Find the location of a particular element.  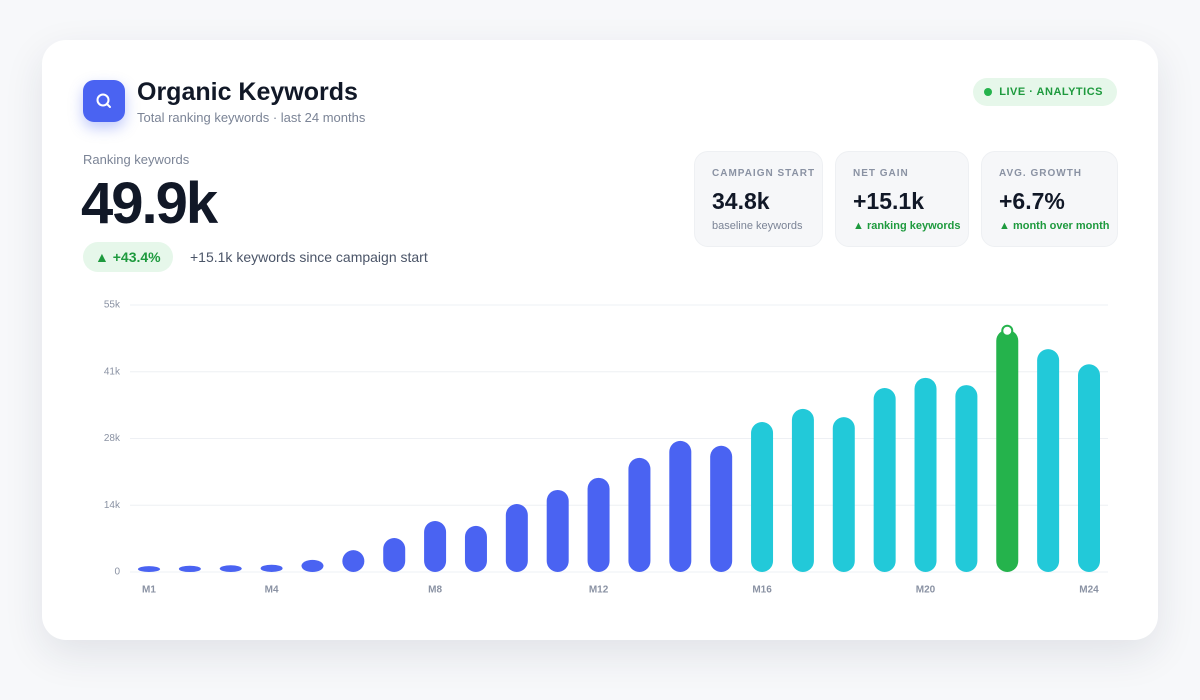

highlight-marker is located at coordinates (1007, 330).